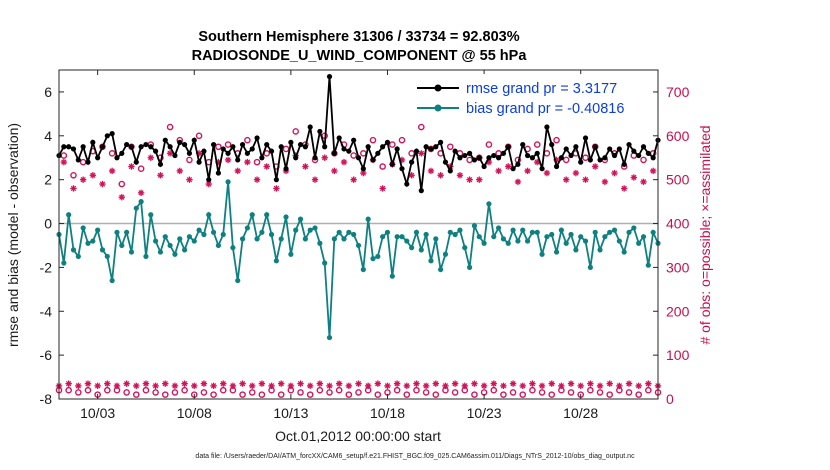 The image size is (830, 470). I want to click on left-tick-label: -2, so click(46, 267).